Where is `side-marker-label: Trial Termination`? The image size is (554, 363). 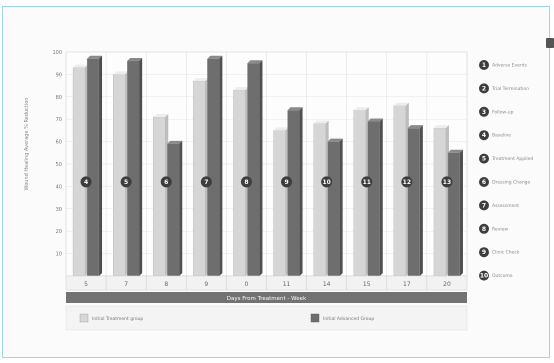
side-marker-label: Trial Termination is located at coordinates (510, 89).